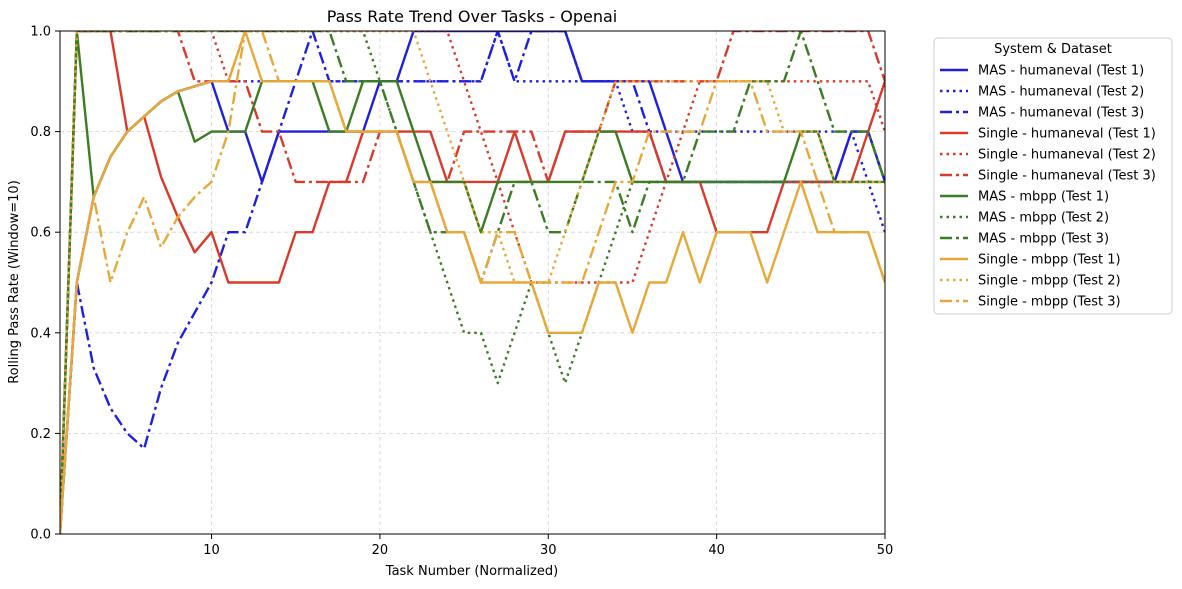 This screenshot has height=589, width=1182. What do you see at coordinates (716, 550) in the screenshot?
I see `x-tick-label: 40` at bounding box center [716, 550].